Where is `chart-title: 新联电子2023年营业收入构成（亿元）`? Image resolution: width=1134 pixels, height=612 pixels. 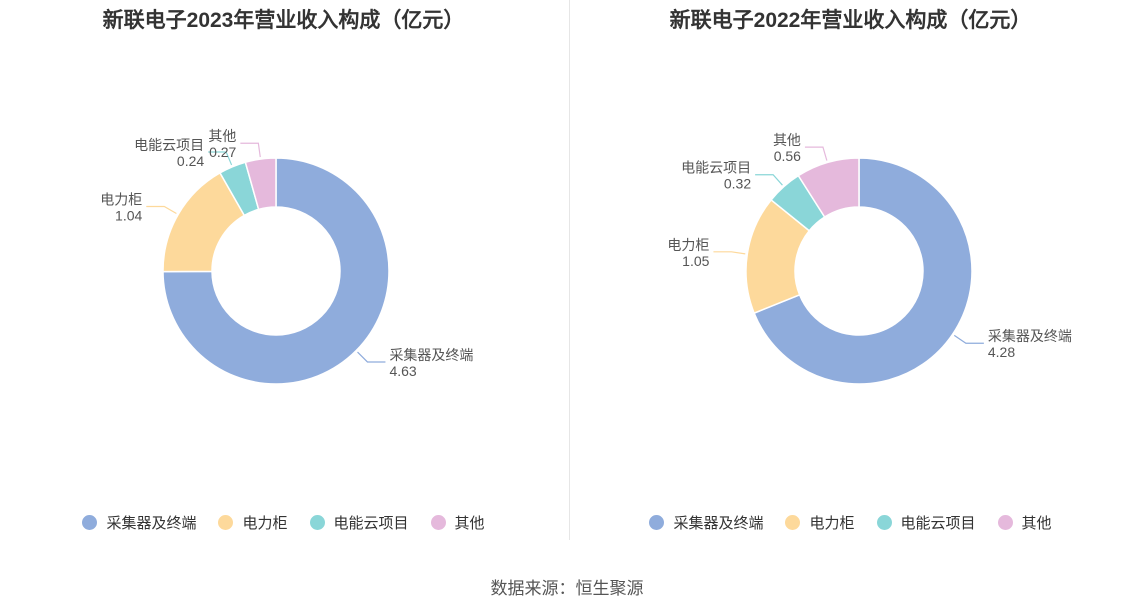
chart-title: 新联电子2023年营业收入构成（亿元） is located at coordinates (283, 20).